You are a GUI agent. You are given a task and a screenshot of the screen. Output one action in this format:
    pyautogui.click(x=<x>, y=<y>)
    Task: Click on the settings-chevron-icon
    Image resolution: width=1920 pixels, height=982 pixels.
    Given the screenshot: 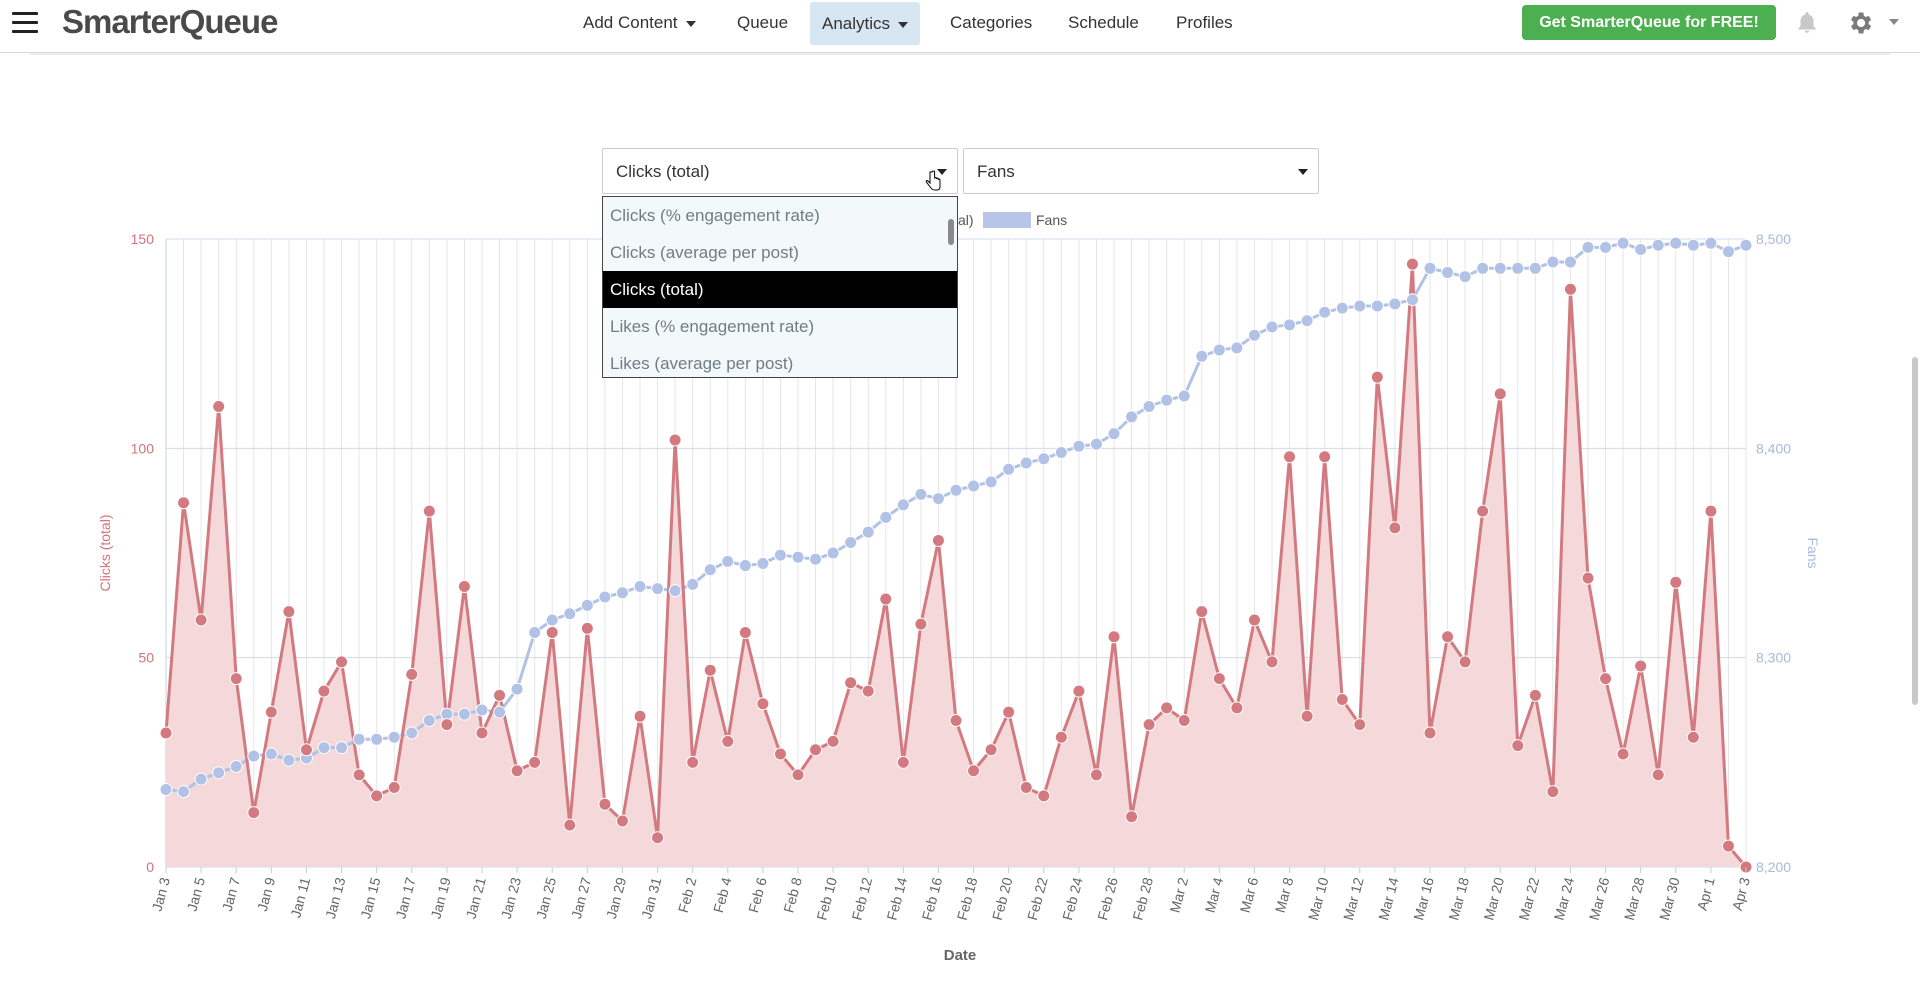 What is the action you would take?
    pyautogui.click(x=1894, y=22)
    